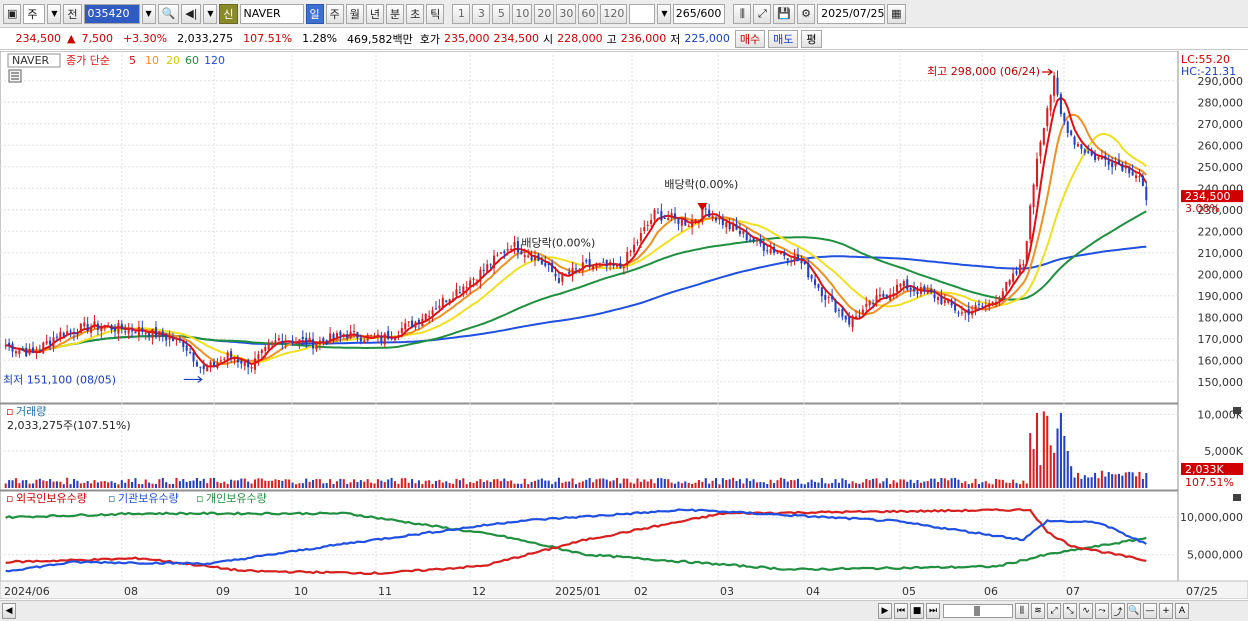 This screenshot has width=1248, height=621. I want to click on zoom-slider-thumb, so click(977, 611).